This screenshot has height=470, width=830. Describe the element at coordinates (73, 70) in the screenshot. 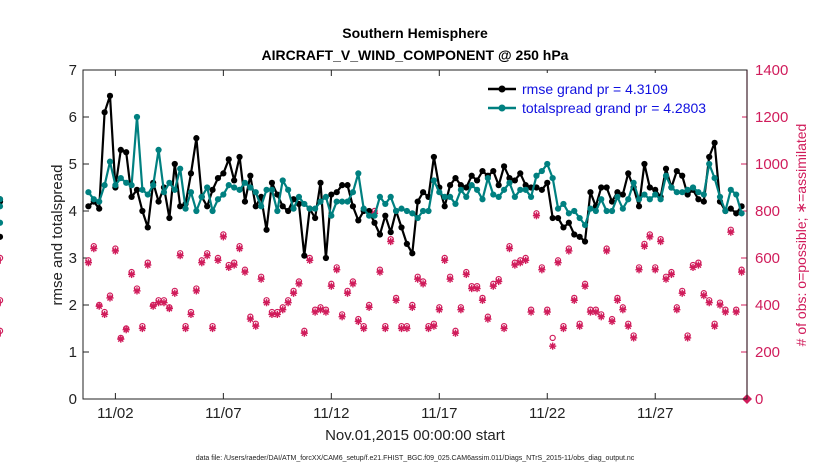

I see `y-tick-label: 7` at that location.